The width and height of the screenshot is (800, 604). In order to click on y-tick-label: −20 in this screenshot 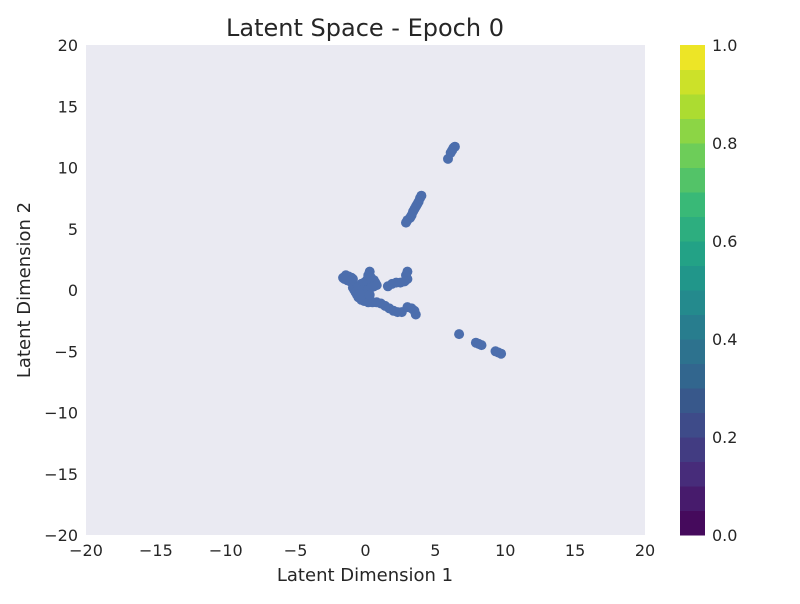, I will do `click(61, 535)`.